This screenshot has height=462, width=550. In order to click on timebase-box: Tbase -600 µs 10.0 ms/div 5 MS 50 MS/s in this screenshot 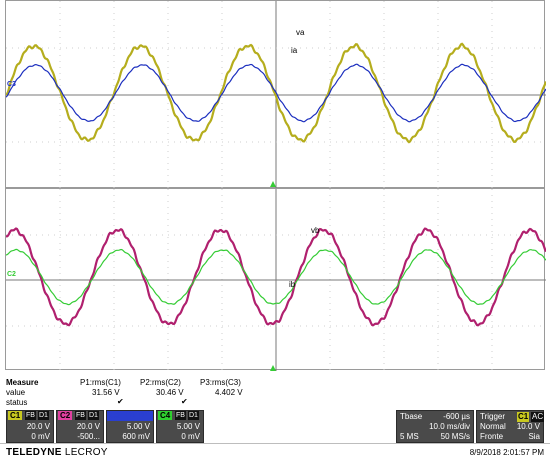, I will do `click(435, 426)`.